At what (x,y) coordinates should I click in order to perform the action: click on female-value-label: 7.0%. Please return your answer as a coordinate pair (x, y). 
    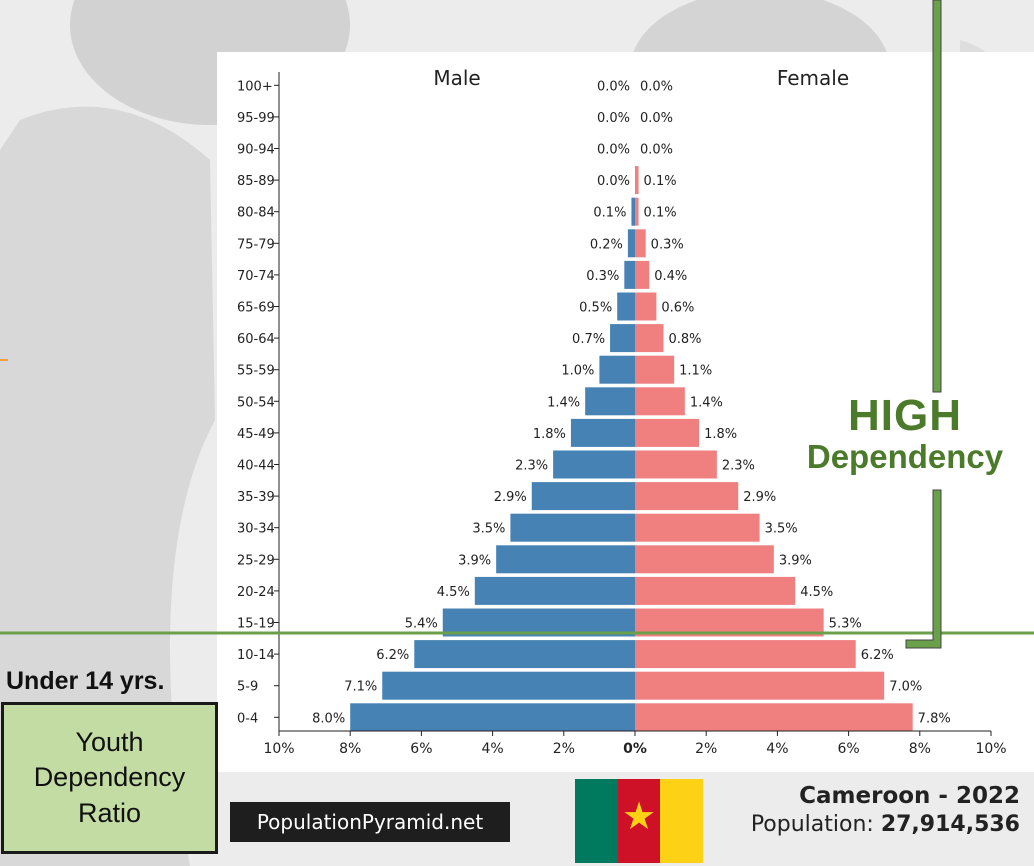
    Looking at the image, I should click on (905, 687).